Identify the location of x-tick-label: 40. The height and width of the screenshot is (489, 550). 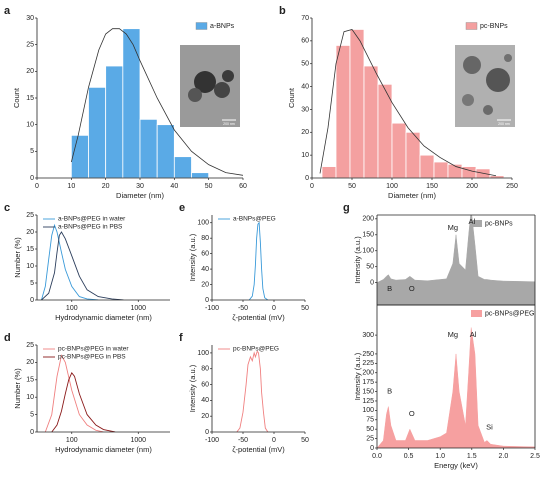
(174, 186).